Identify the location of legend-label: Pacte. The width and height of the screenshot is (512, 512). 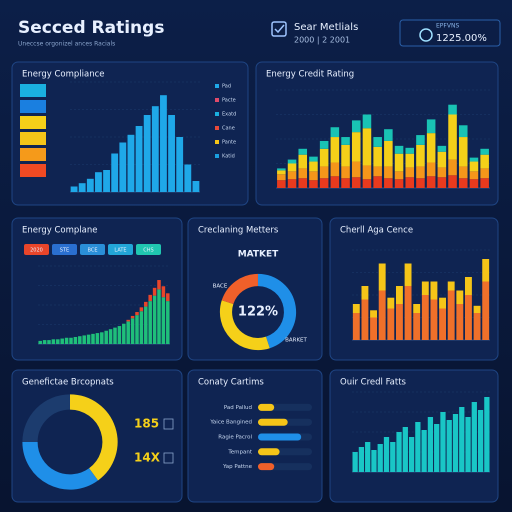
(229, 101).